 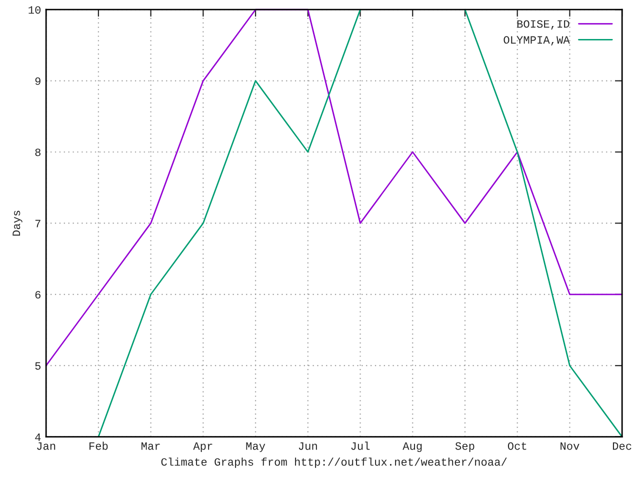 What do you see at coordinates (543, 25) in the screenshot?
I see `legend-label: BOISE,ID` at bounding box center [543, 25].